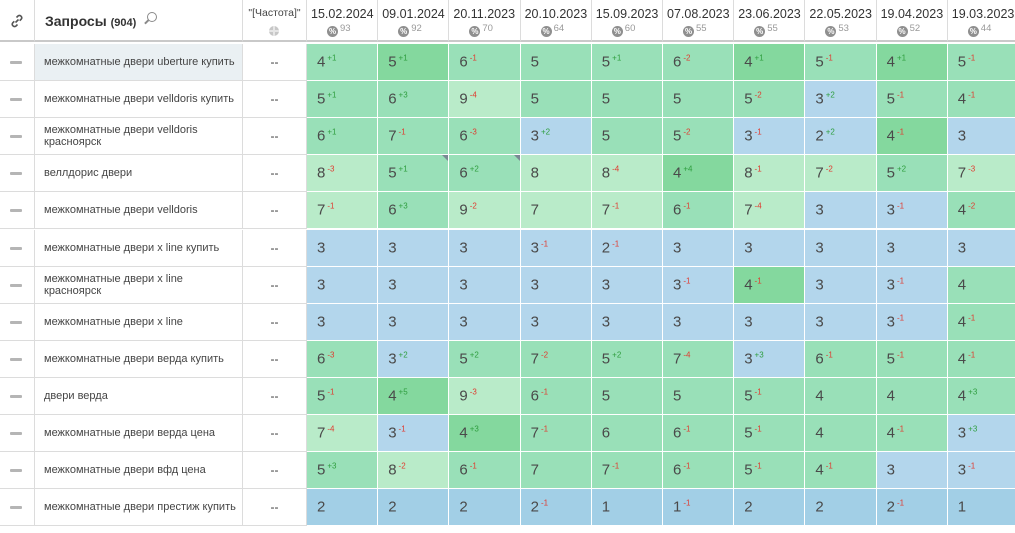  Describe the element at coordinates (556, 471) in the screenshot. I see `position-cell: 7` at that location.